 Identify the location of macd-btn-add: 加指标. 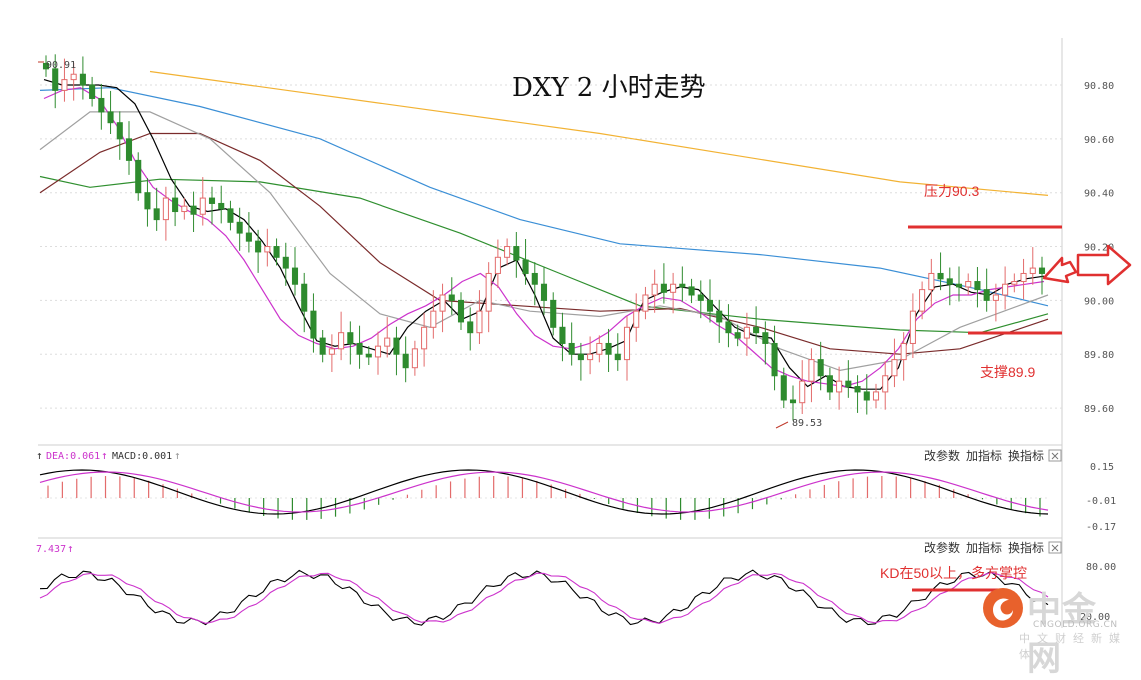
(984, 455).